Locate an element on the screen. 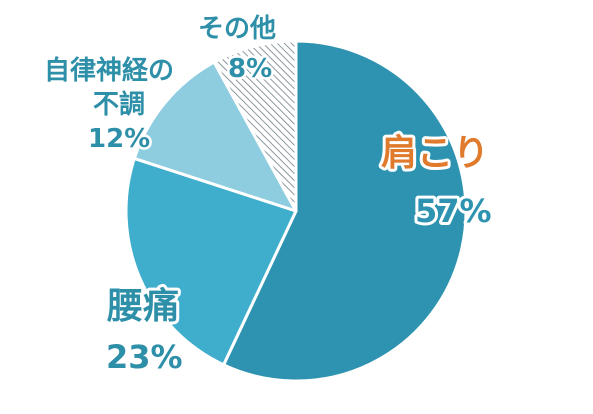 The height and width of the screenshot is (414, 593). pie-slice-sonota is located at coordinates (255, 126).